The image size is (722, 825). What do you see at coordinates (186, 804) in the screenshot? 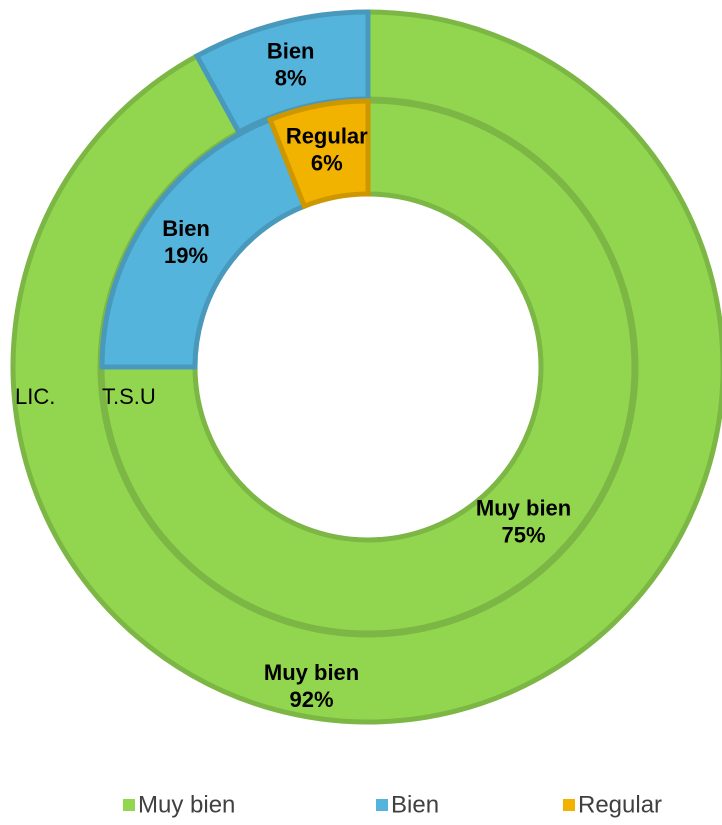
I see `legend-label: Muy bien` at bounding box center [186, 804].